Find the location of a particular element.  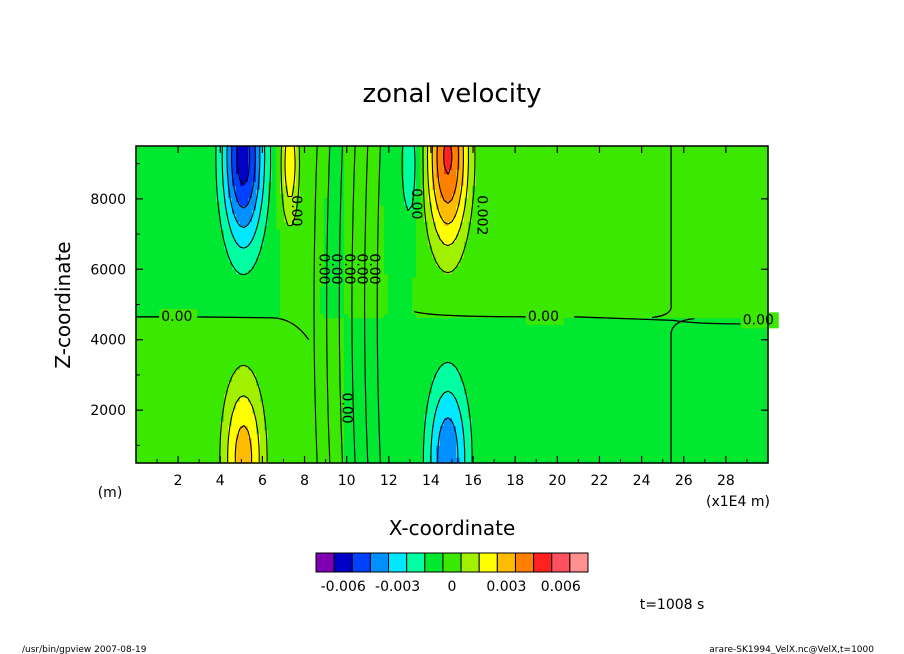

chart-title: zonal velocity is located at coordinates (451, 94).